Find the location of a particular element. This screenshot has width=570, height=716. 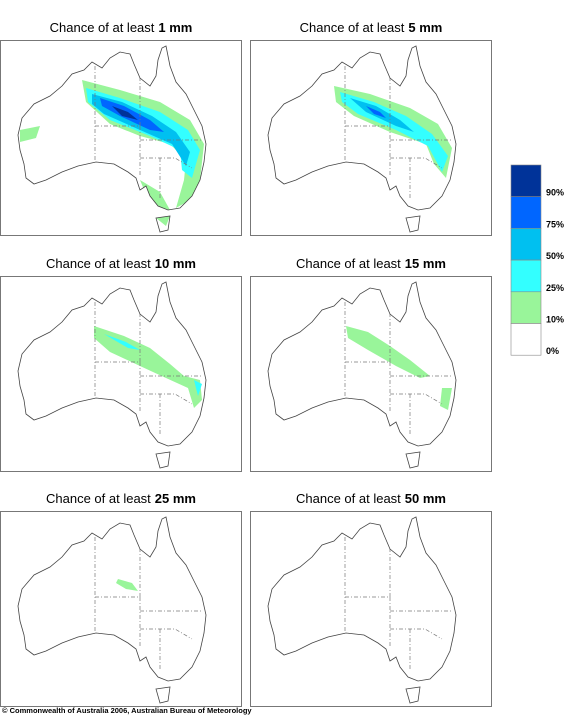

title-amount: 5 mm is located at coordinates (425, 27).